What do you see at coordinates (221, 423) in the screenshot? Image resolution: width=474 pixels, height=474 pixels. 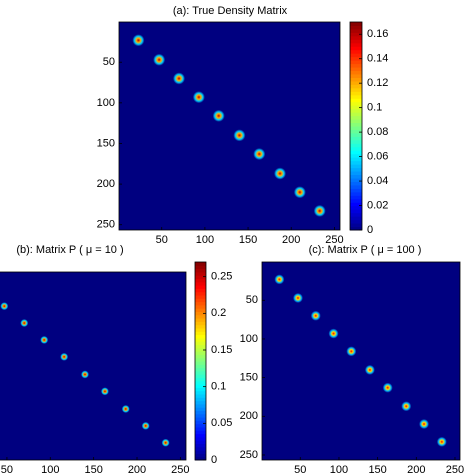 I see `colorbar-tick-label: 0.05` at bounding box center [221, 423].